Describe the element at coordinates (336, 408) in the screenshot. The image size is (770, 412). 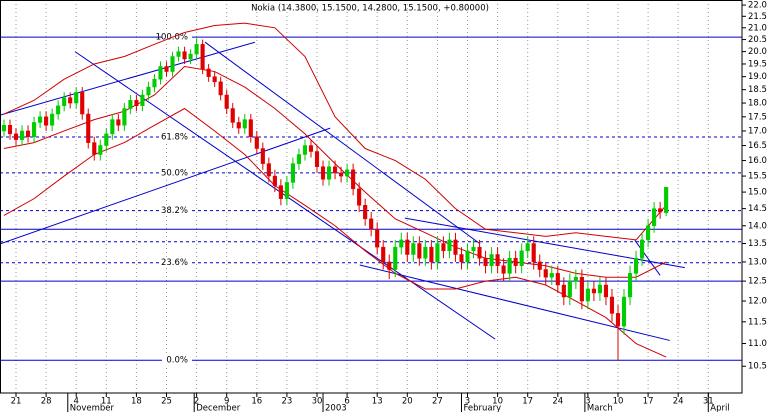
I see `month-label: 2003` at that location.